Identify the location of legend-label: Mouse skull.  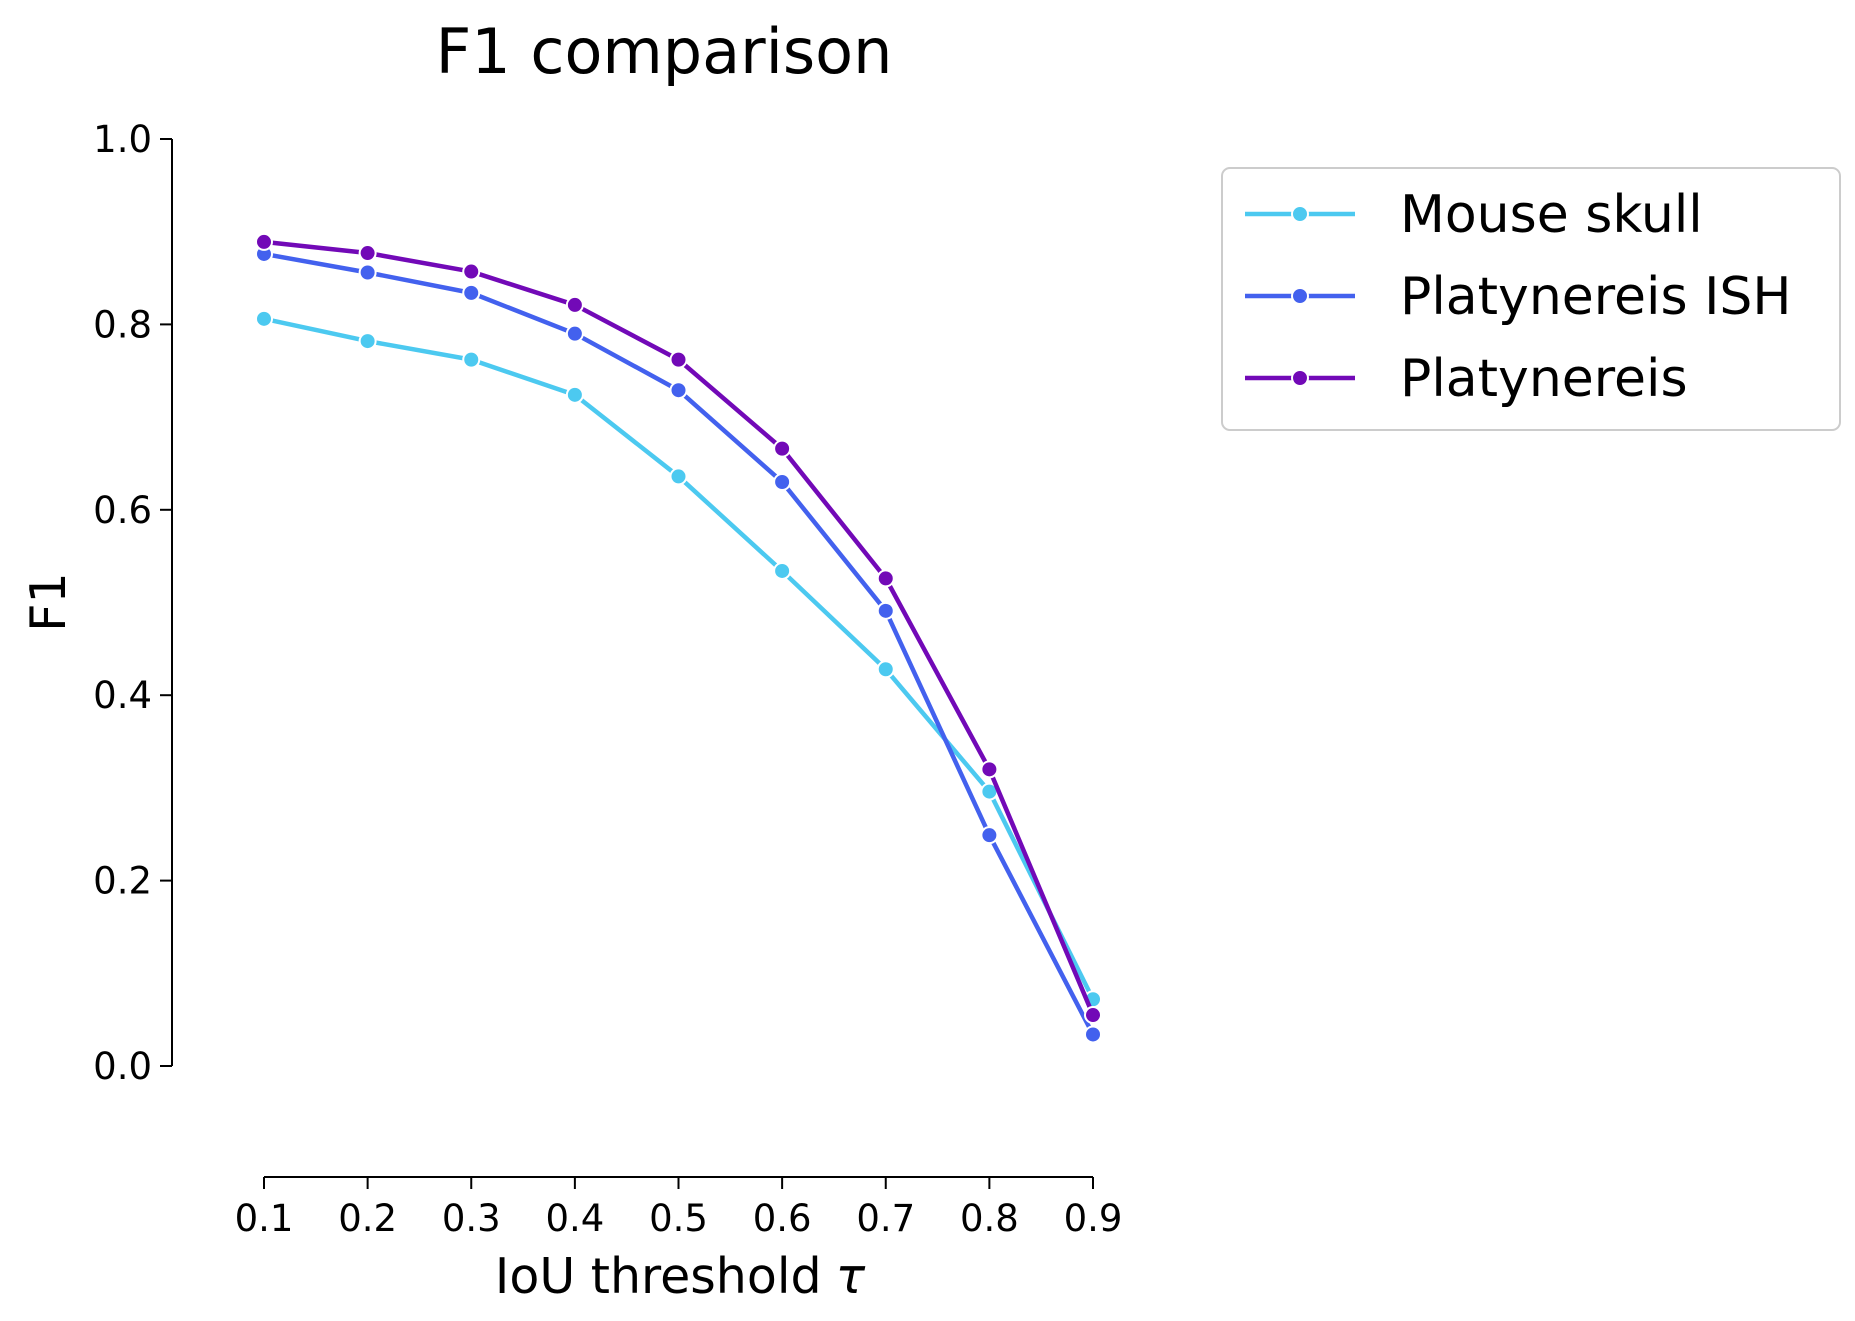
(1551, 215).